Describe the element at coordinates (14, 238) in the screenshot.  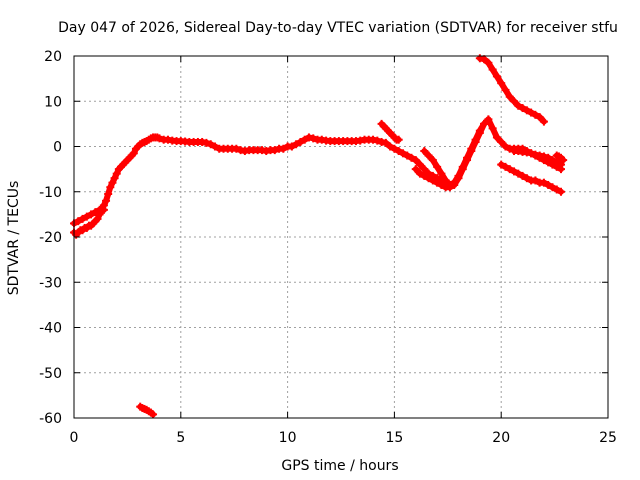
I see `y-axis-label: SDTVAR / TECUs` at that location.